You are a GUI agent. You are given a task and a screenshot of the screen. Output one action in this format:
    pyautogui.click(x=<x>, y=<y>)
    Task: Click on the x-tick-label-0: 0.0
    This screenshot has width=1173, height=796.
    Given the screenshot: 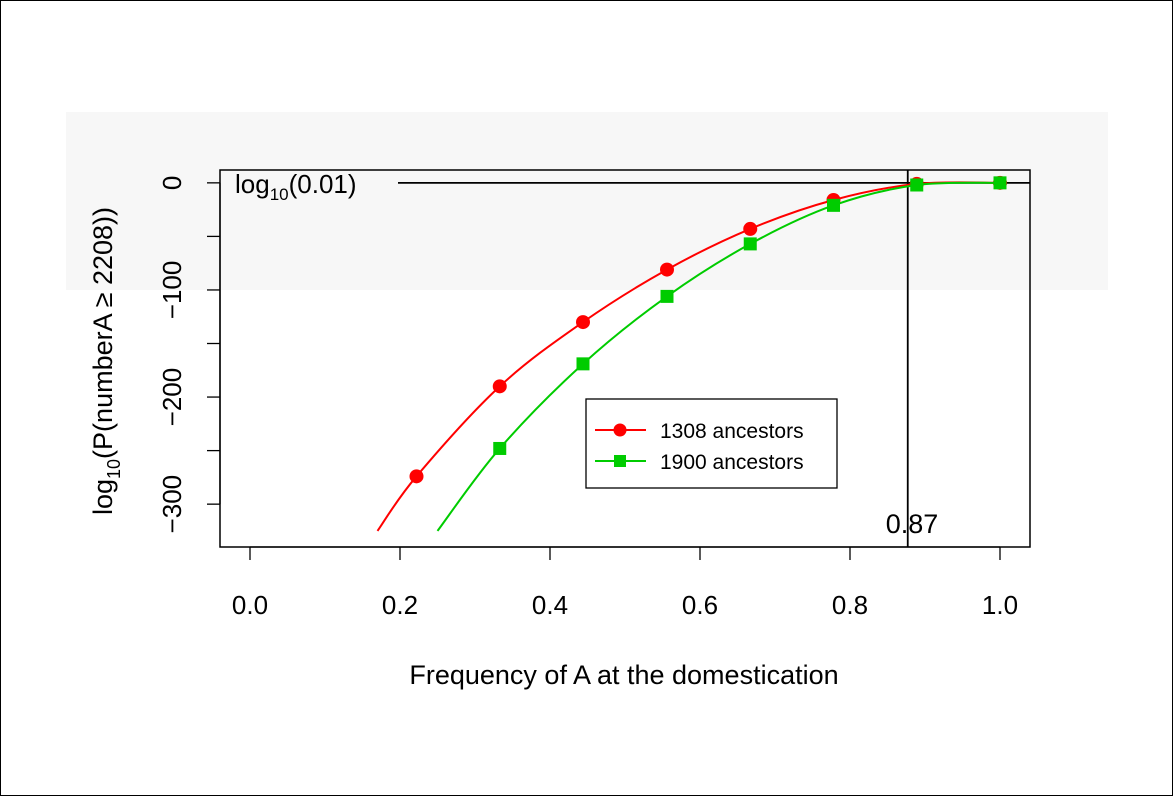 What is the action you would take?
    pyautogui.click(x=250, y=605)
    